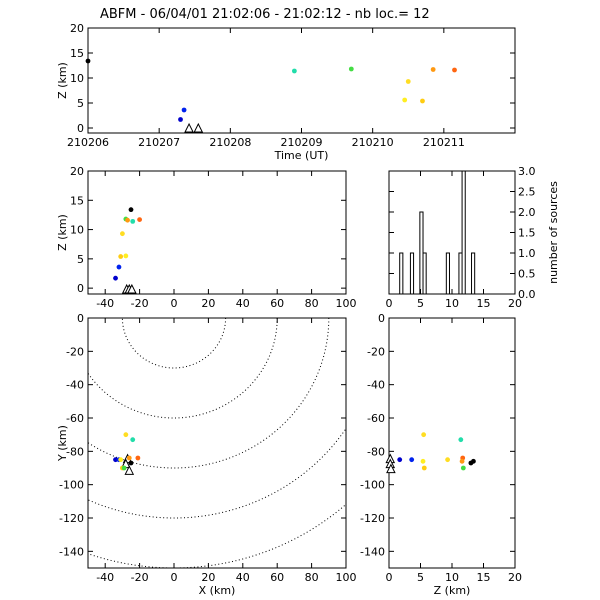 Image resolution: width=600 pixels, height=600 pixels. Describe the element at coordinates (444, 142) in the screenshot. I see `x-tick-label: 210211` at that location.